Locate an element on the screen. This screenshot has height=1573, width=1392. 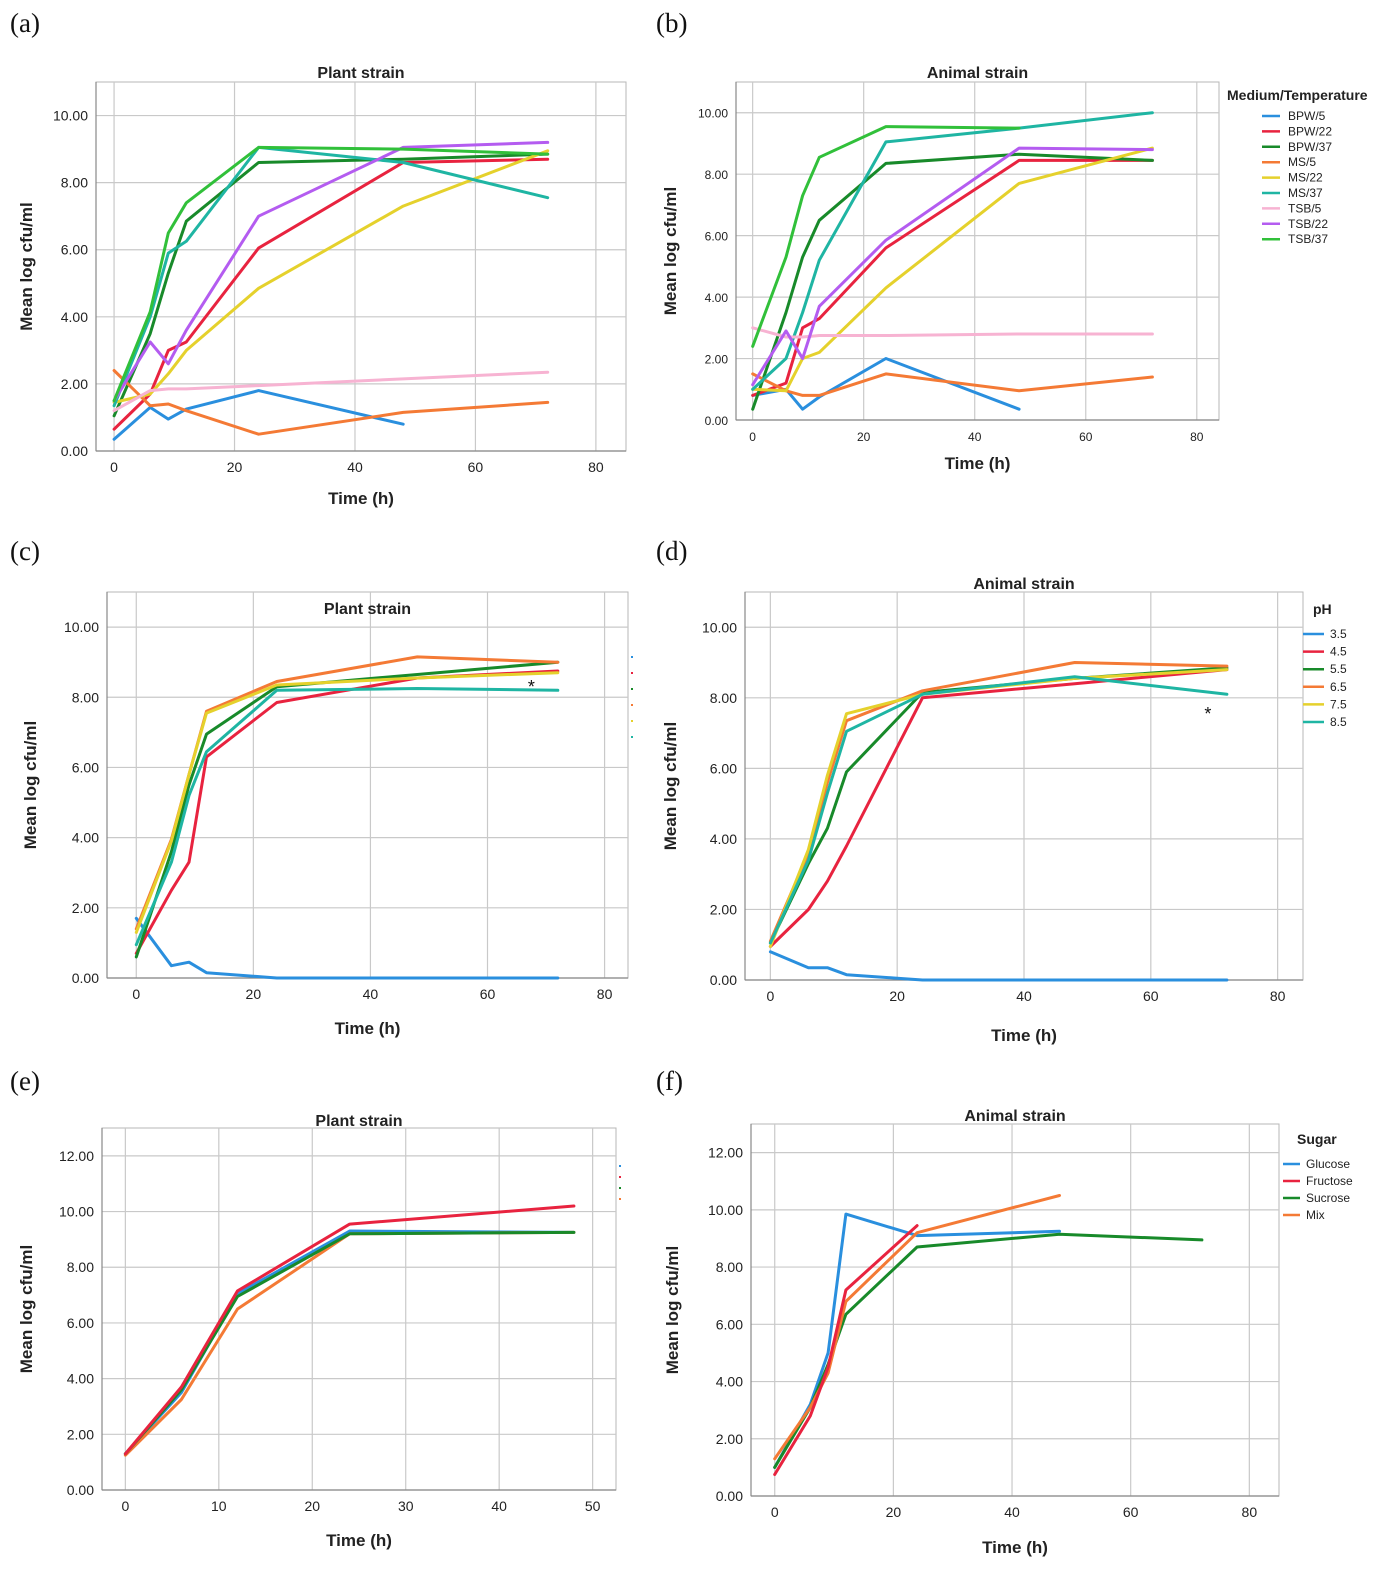
legend-entry: 7.5 is located at coordinates (1338, 704).